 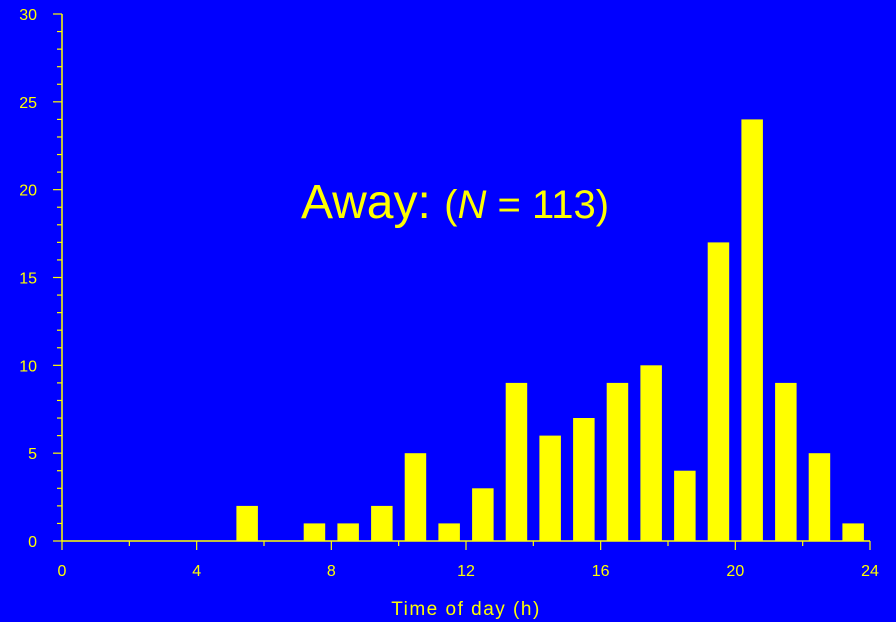 What do you see at coordinates (32, 542) in the screenshot?
I see `y-tick-label: 0` at bounding box center [32, 542].